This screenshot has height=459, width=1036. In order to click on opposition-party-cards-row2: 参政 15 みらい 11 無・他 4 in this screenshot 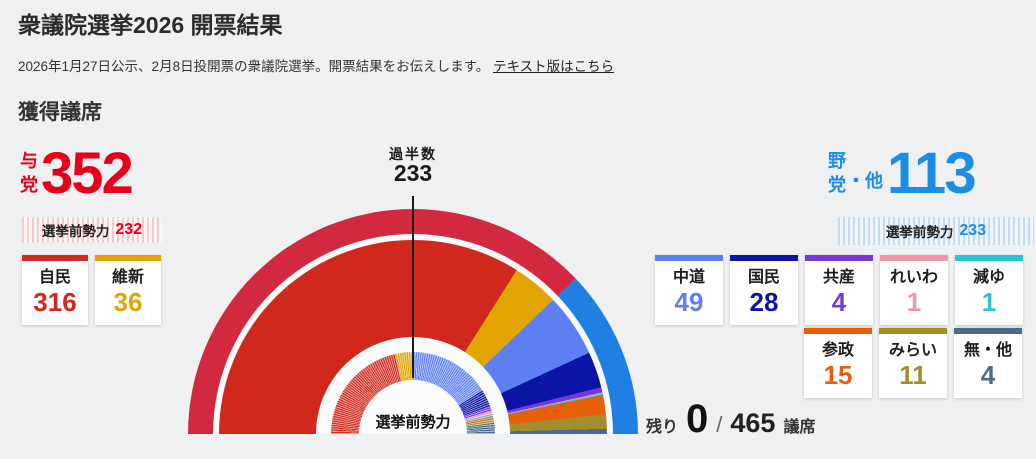, I will do `click(913, 363)`.